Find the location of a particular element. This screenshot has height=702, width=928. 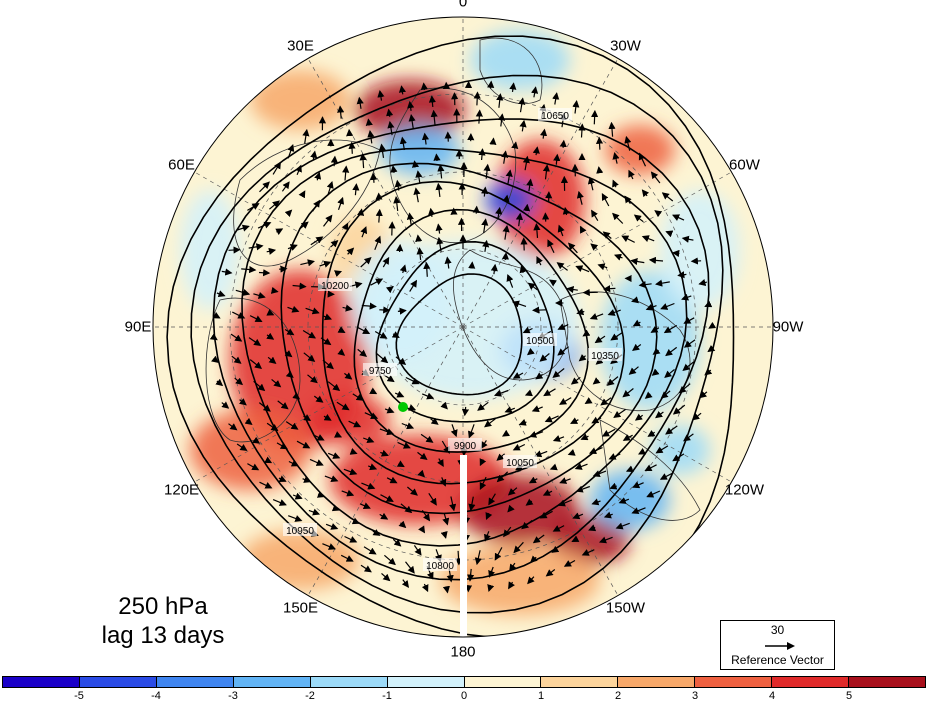

land-outline is located at coordinates (511, 315).